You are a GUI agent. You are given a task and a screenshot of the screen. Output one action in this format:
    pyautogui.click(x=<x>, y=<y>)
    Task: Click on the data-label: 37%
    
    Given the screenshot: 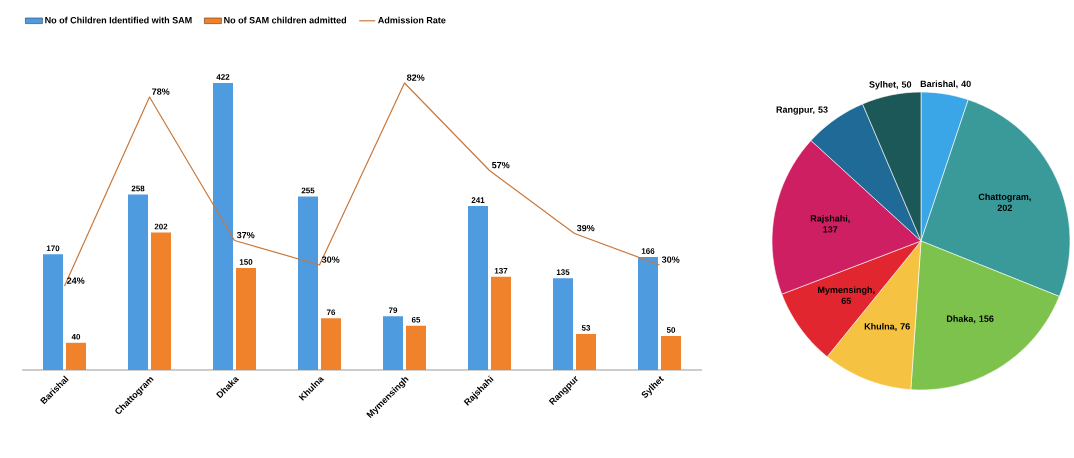 What is the action you would take?
    pyautogui.click(x=245, y=235)
    